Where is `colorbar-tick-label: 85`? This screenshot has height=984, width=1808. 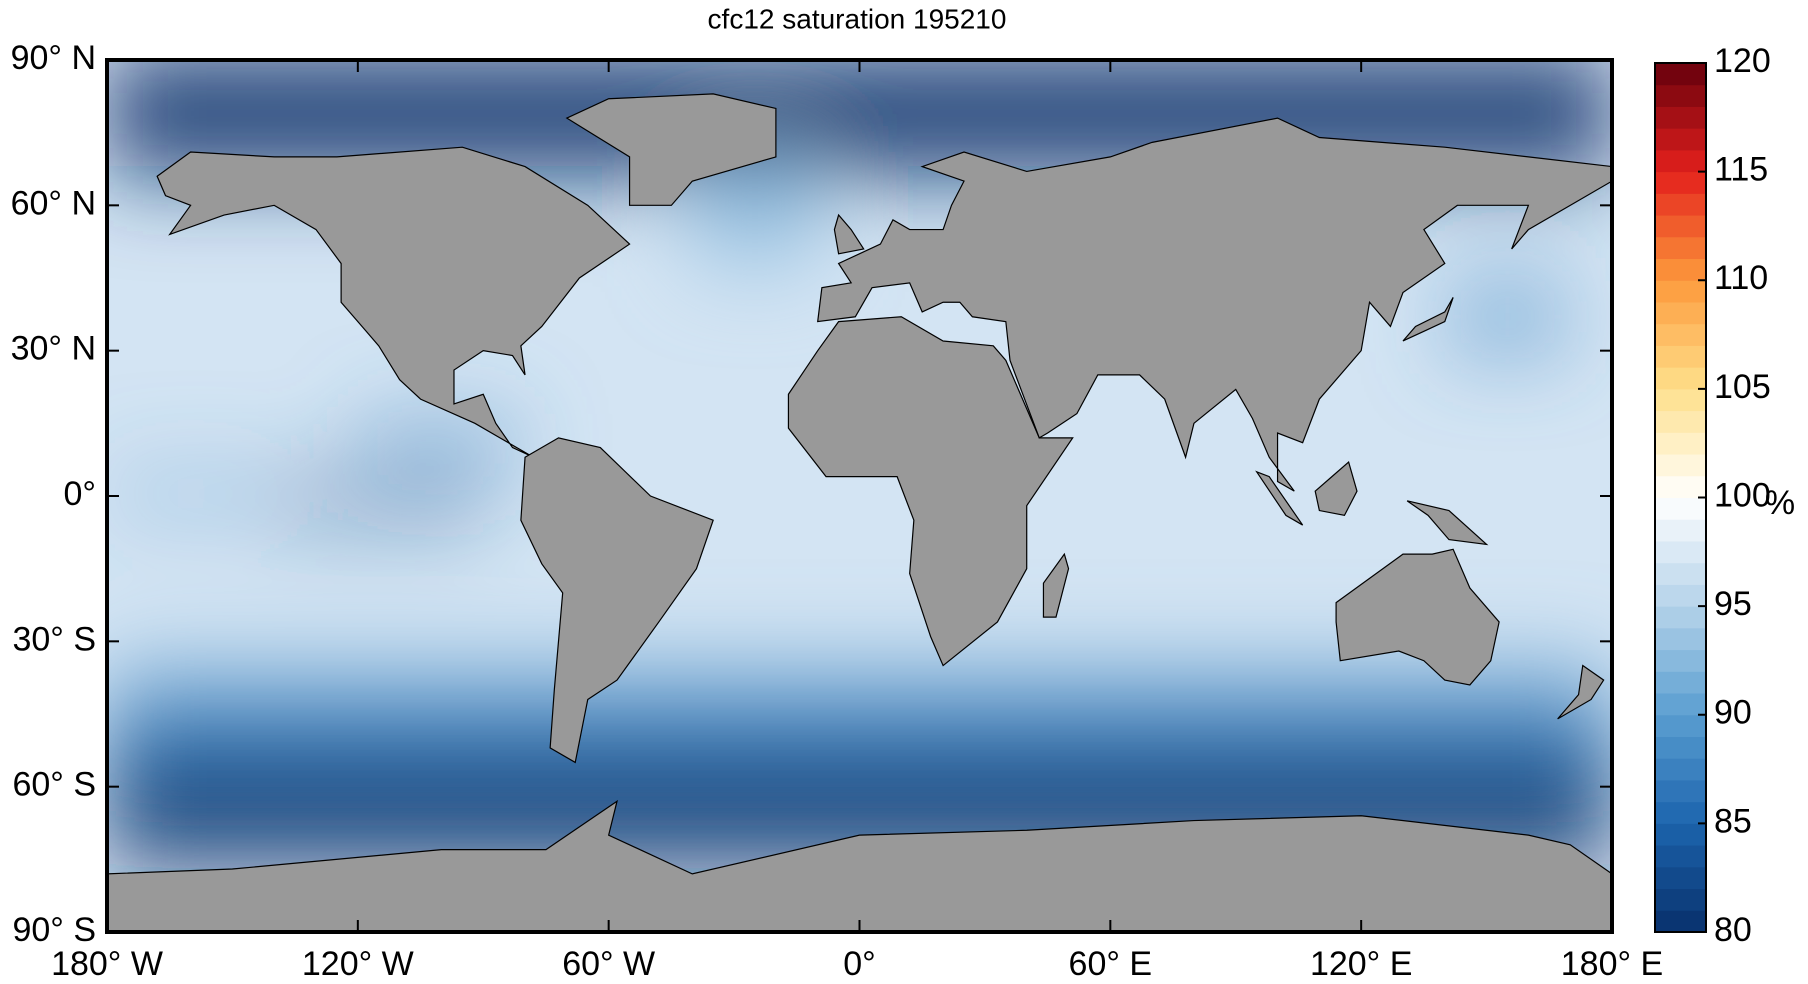
colorbar-tick-label: 85 is located at coordinates (1733, 821).